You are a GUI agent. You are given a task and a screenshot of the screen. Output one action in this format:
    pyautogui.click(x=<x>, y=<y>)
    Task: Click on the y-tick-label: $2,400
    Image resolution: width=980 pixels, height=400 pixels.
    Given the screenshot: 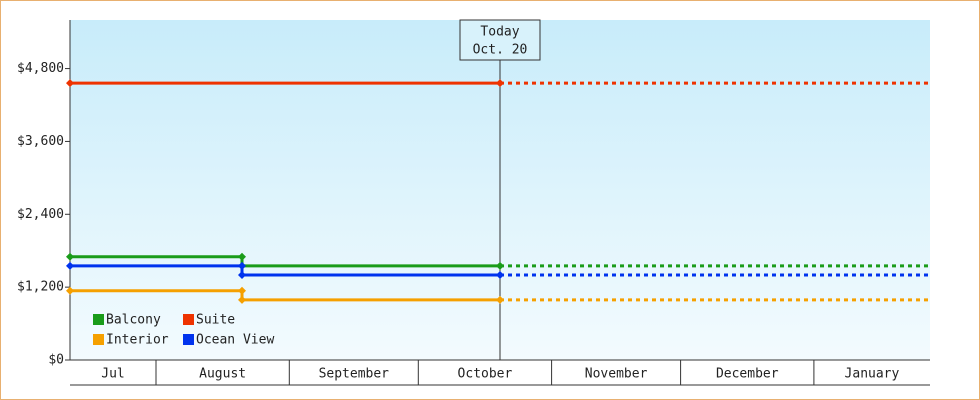 What is the action you would take?
    pyautogui.click(x=40, y=214)
    